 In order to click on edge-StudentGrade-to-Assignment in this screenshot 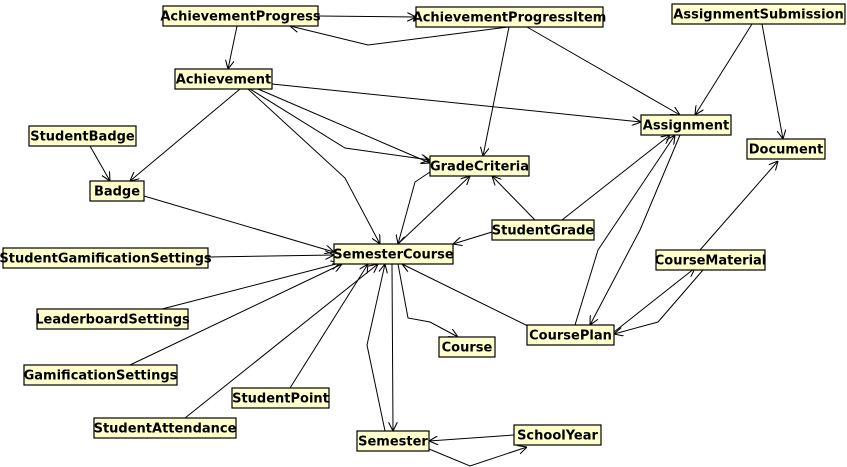, I will do `click(615, 178)`.